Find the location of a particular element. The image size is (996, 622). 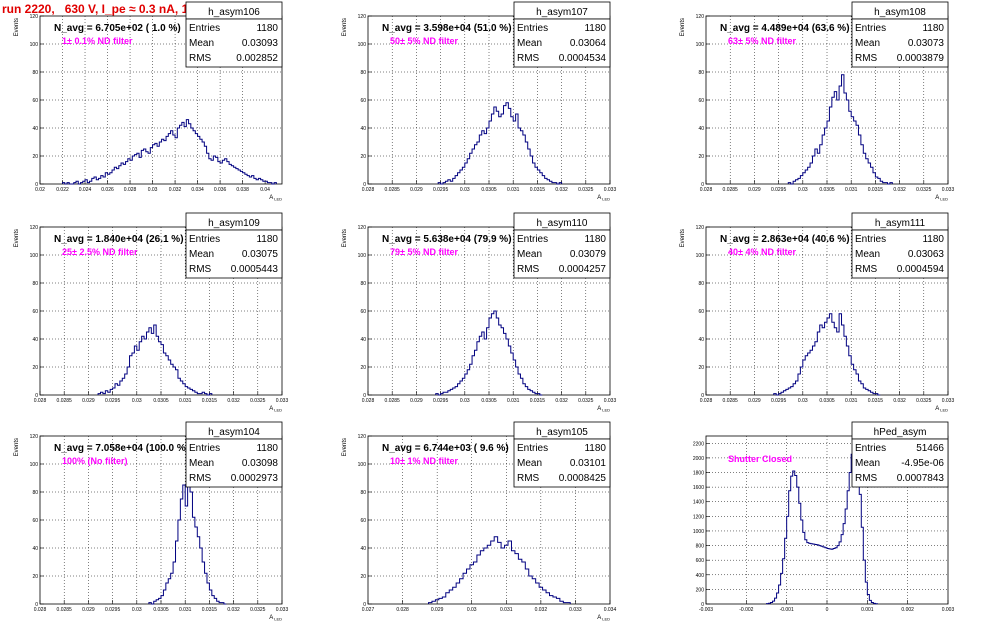

y-tick-label: 1000 is located at coordinates (698, 532).